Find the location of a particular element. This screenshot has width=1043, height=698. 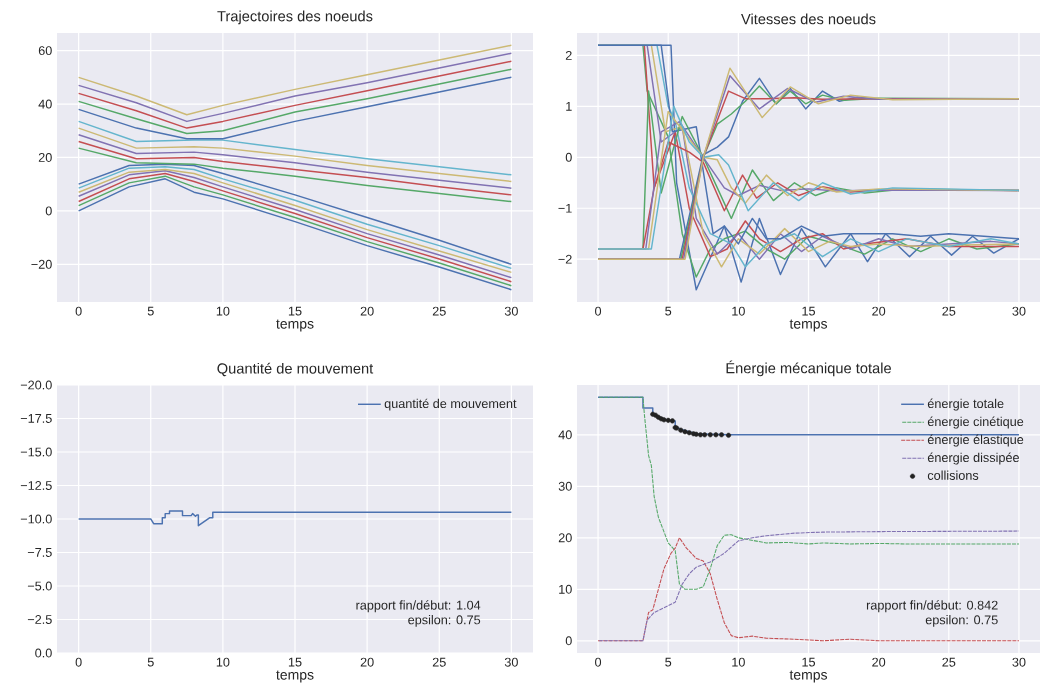

y-tick-label: −20.0 is located at coordinates (36, 385).